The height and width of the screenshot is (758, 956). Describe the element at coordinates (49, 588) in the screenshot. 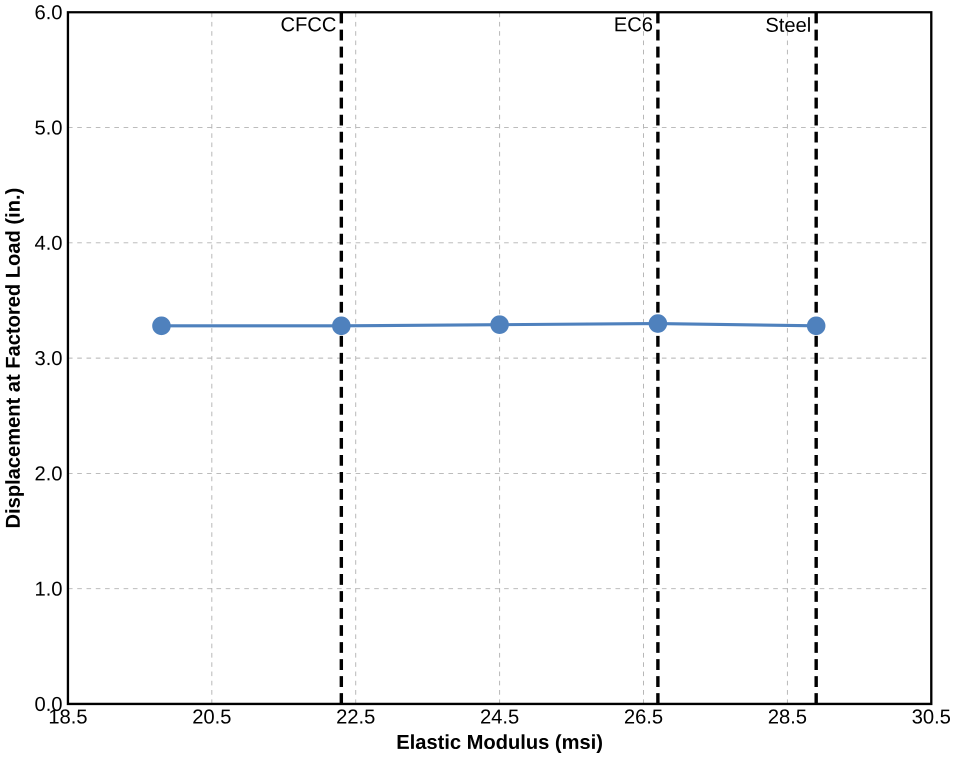

I see `y-tick-label: 1.0` at that location.